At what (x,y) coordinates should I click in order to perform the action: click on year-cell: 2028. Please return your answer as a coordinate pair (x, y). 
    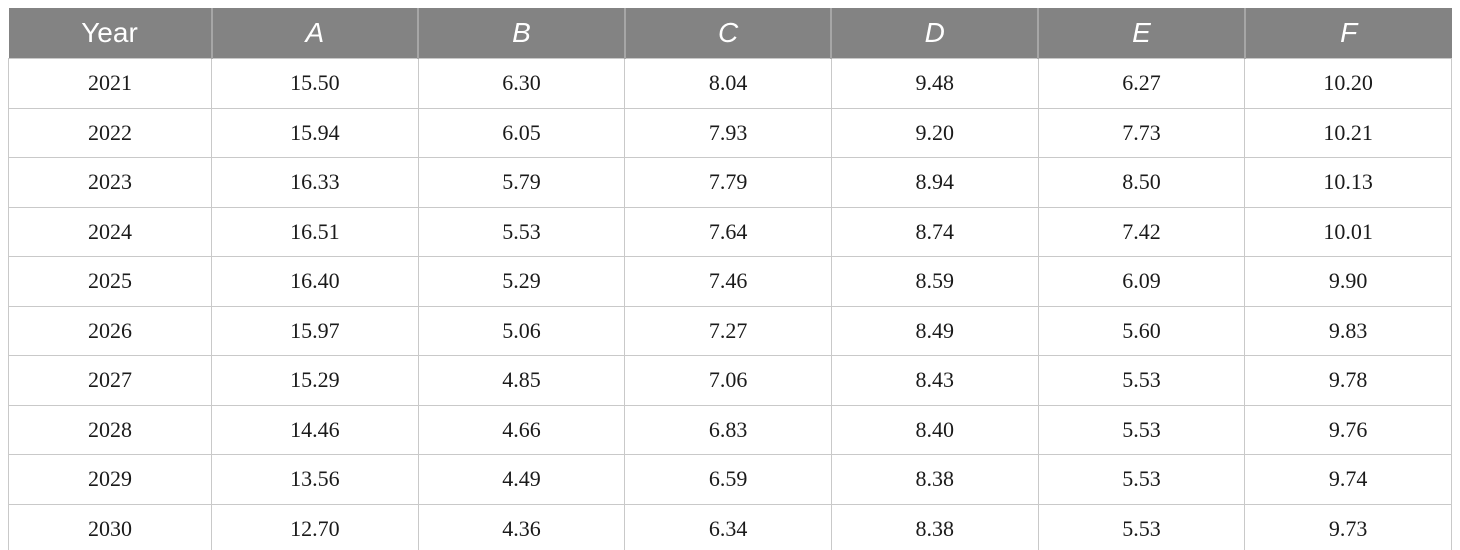
    Looking at the image, I should click on (110, 429).